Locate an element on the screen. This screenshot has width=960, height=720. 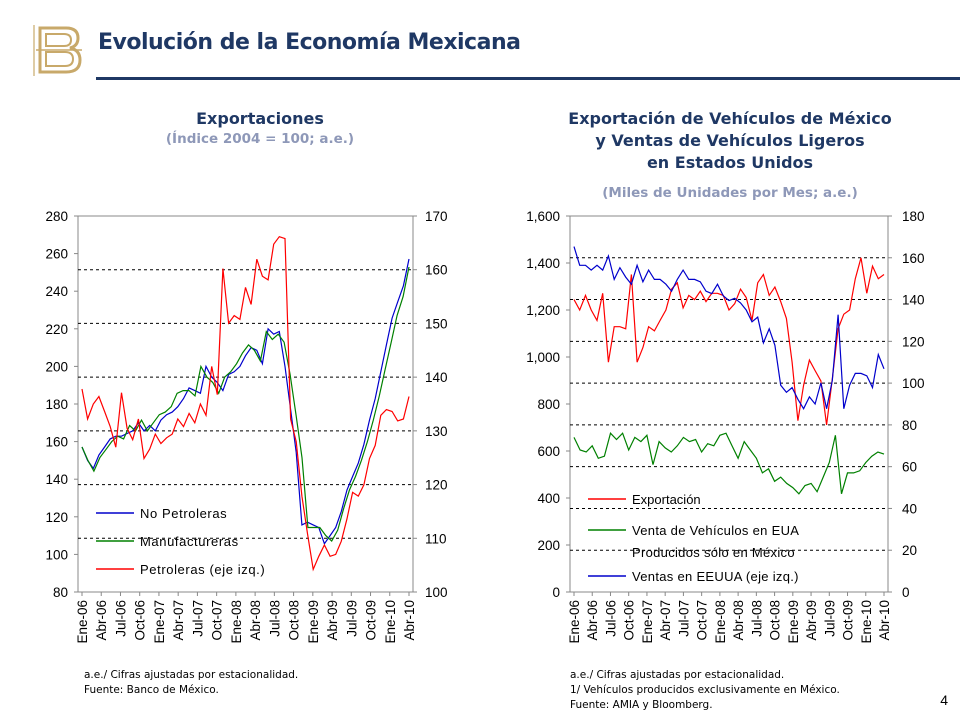
right-x-tick-label: Oct-08 is located at coordinates (775, 620).